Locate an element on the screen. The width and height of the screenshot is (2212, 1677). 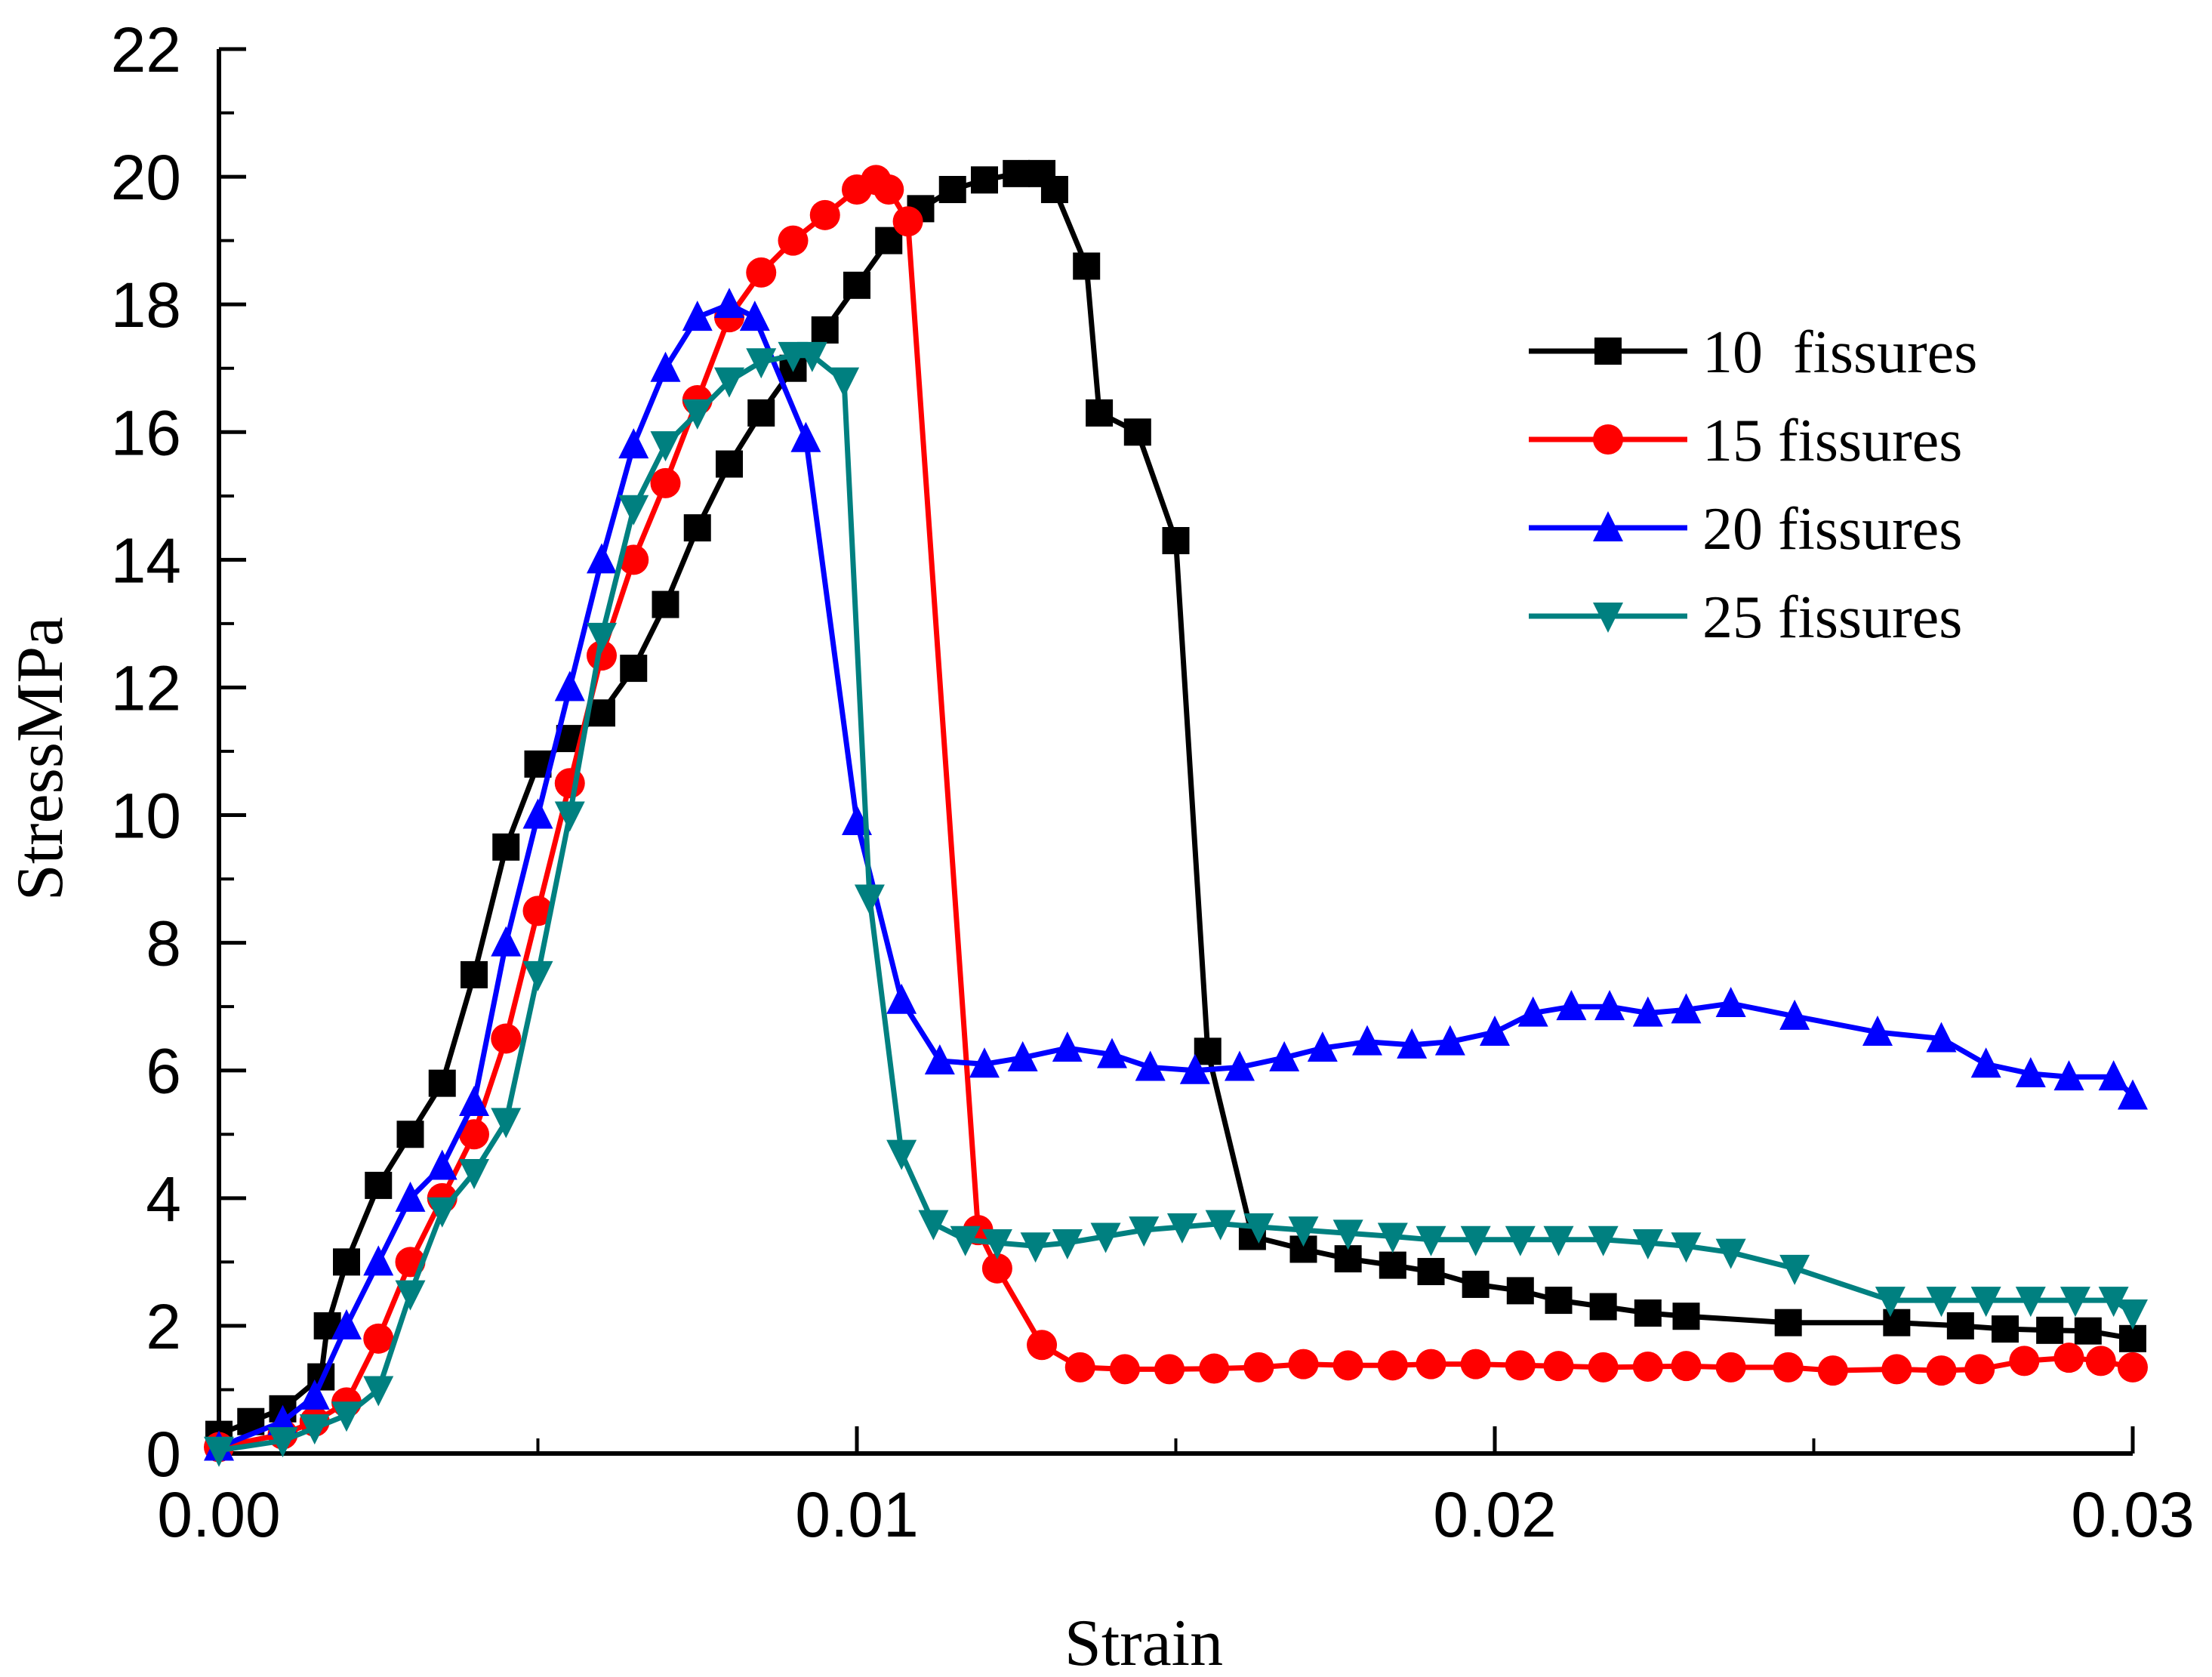
y-tick-label: 14 is located at coordinates (146, 560).